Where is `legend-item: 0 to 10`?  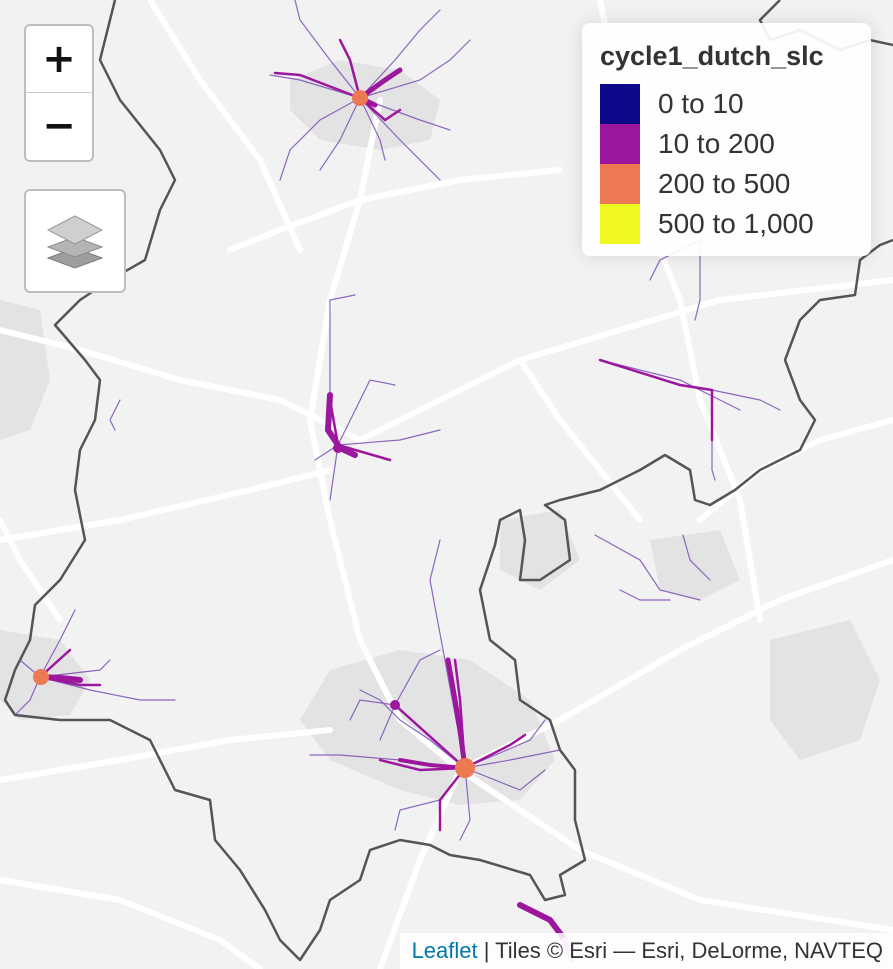
legend-item: 0 to 10 is located at coordinates (726, 104).